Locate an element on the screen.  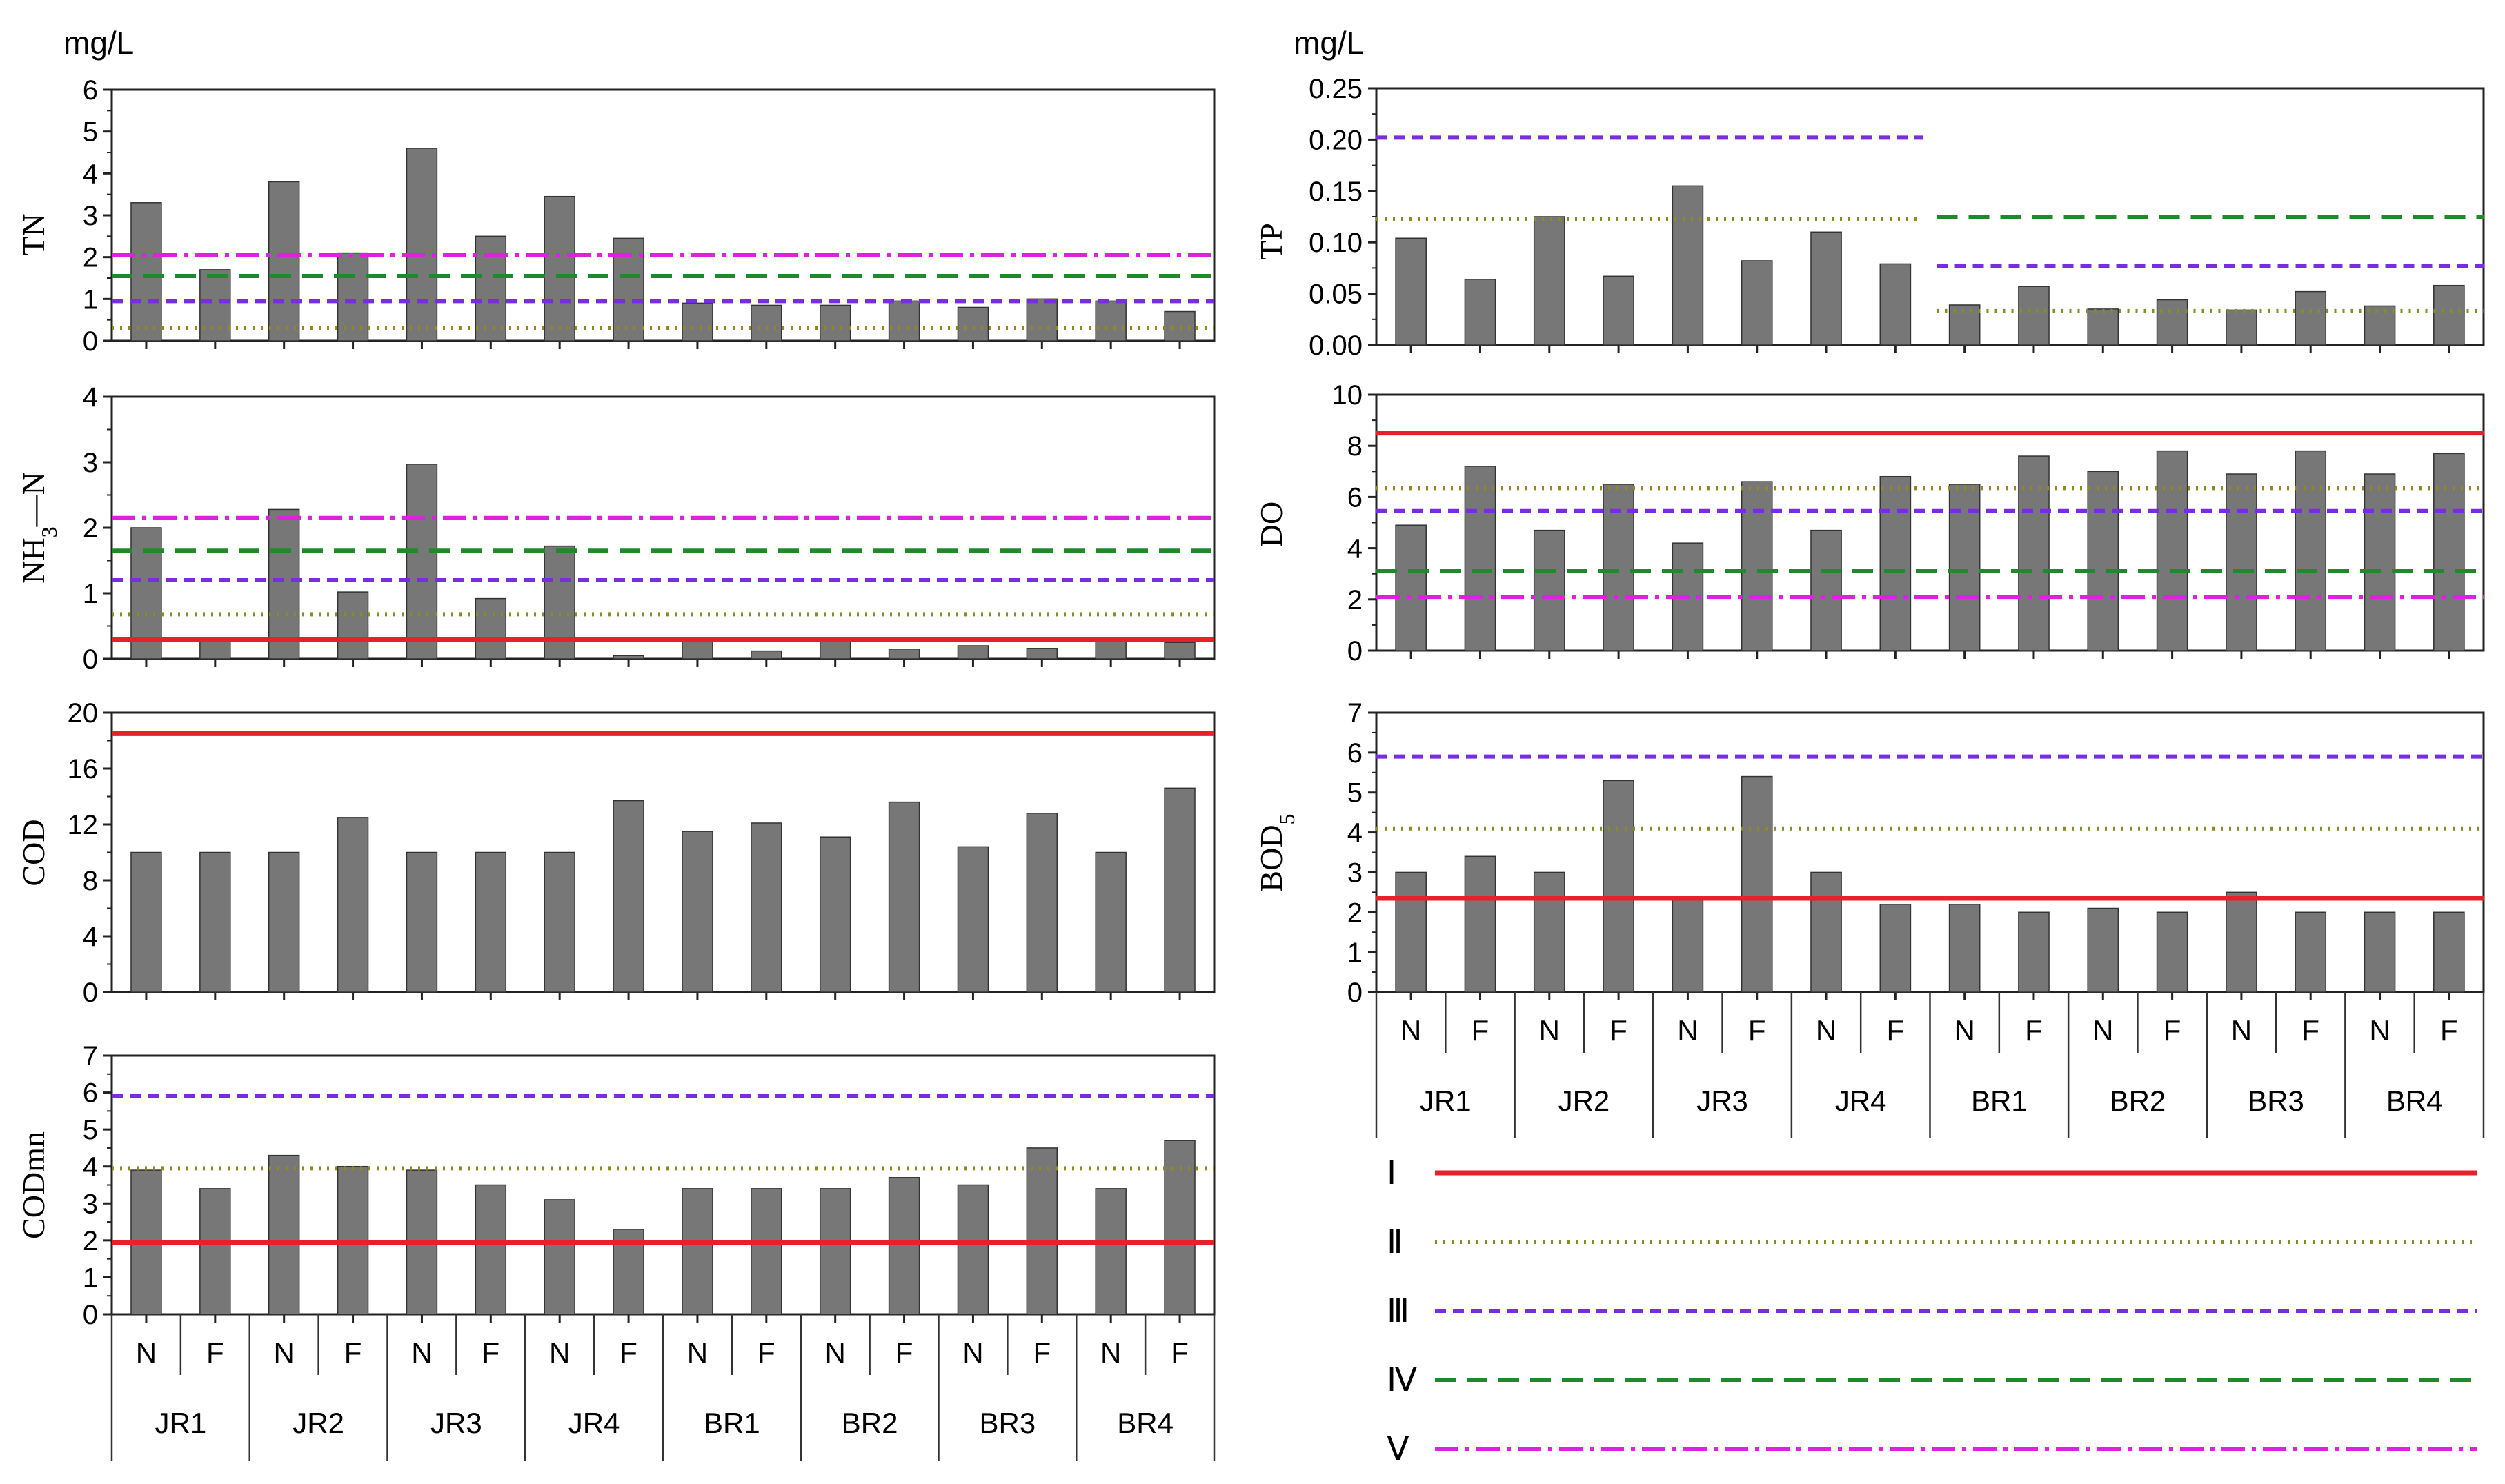
codmn-panel: 0 1 2 3 4 5 6 7 CODmn is located at coordinates (616, 1185).